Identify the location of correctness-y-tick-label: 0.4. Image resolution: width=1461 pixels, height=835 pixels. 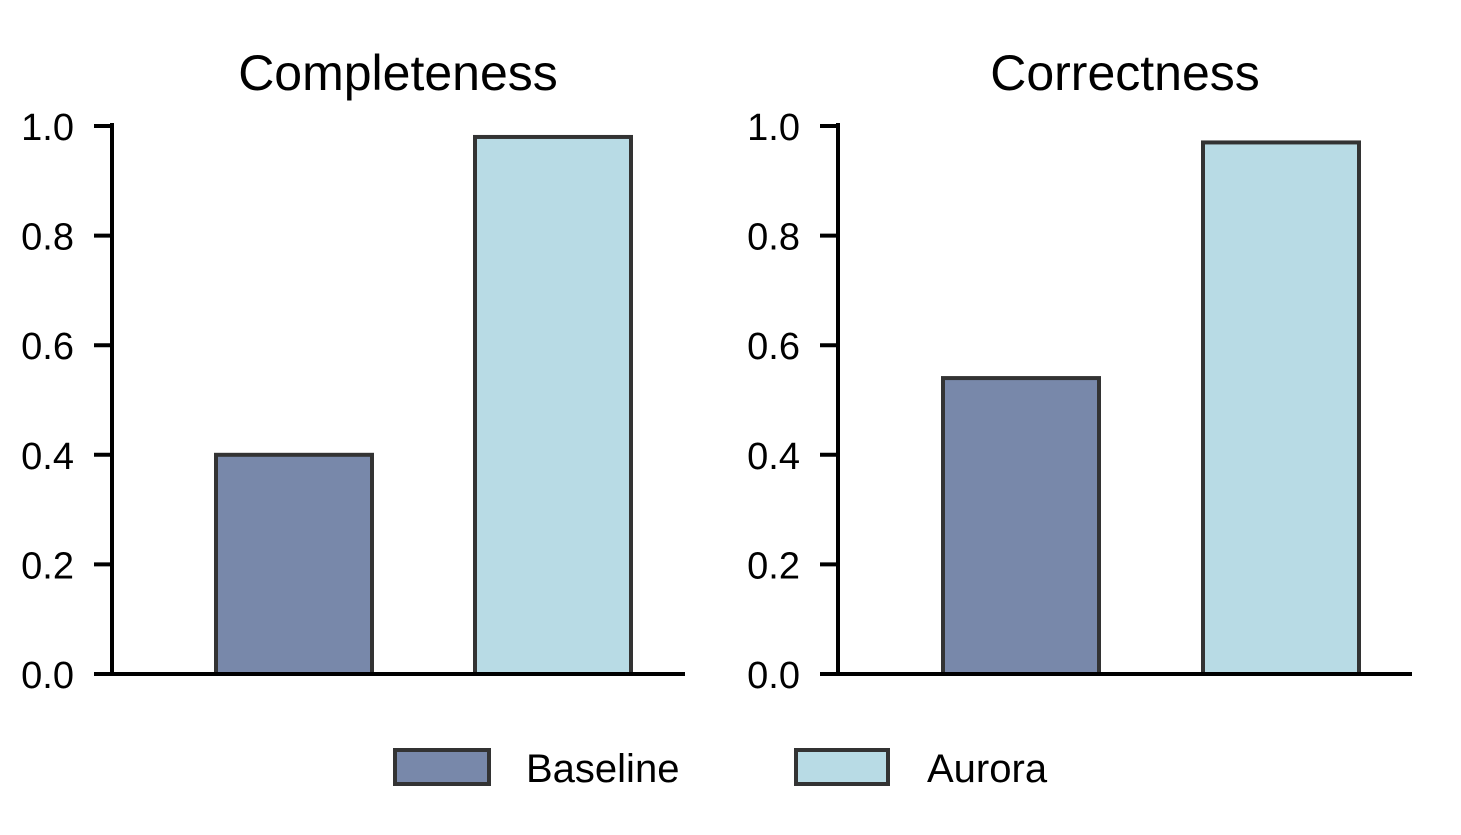
(773, 457).